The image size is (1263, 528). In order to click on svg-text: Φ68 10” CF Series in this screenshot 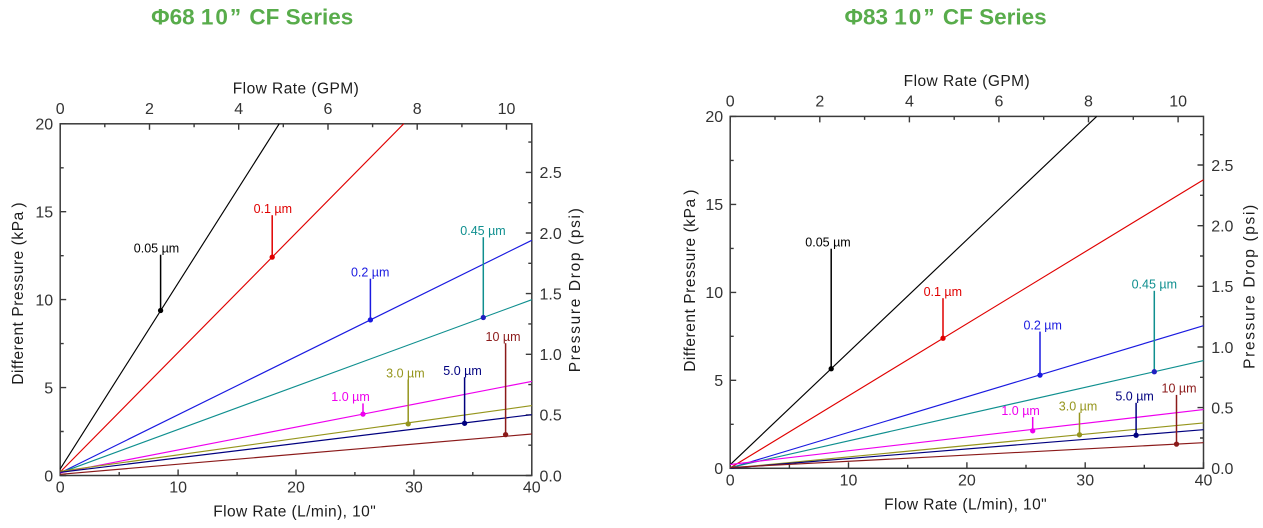, I will do `click(252, 16)`.